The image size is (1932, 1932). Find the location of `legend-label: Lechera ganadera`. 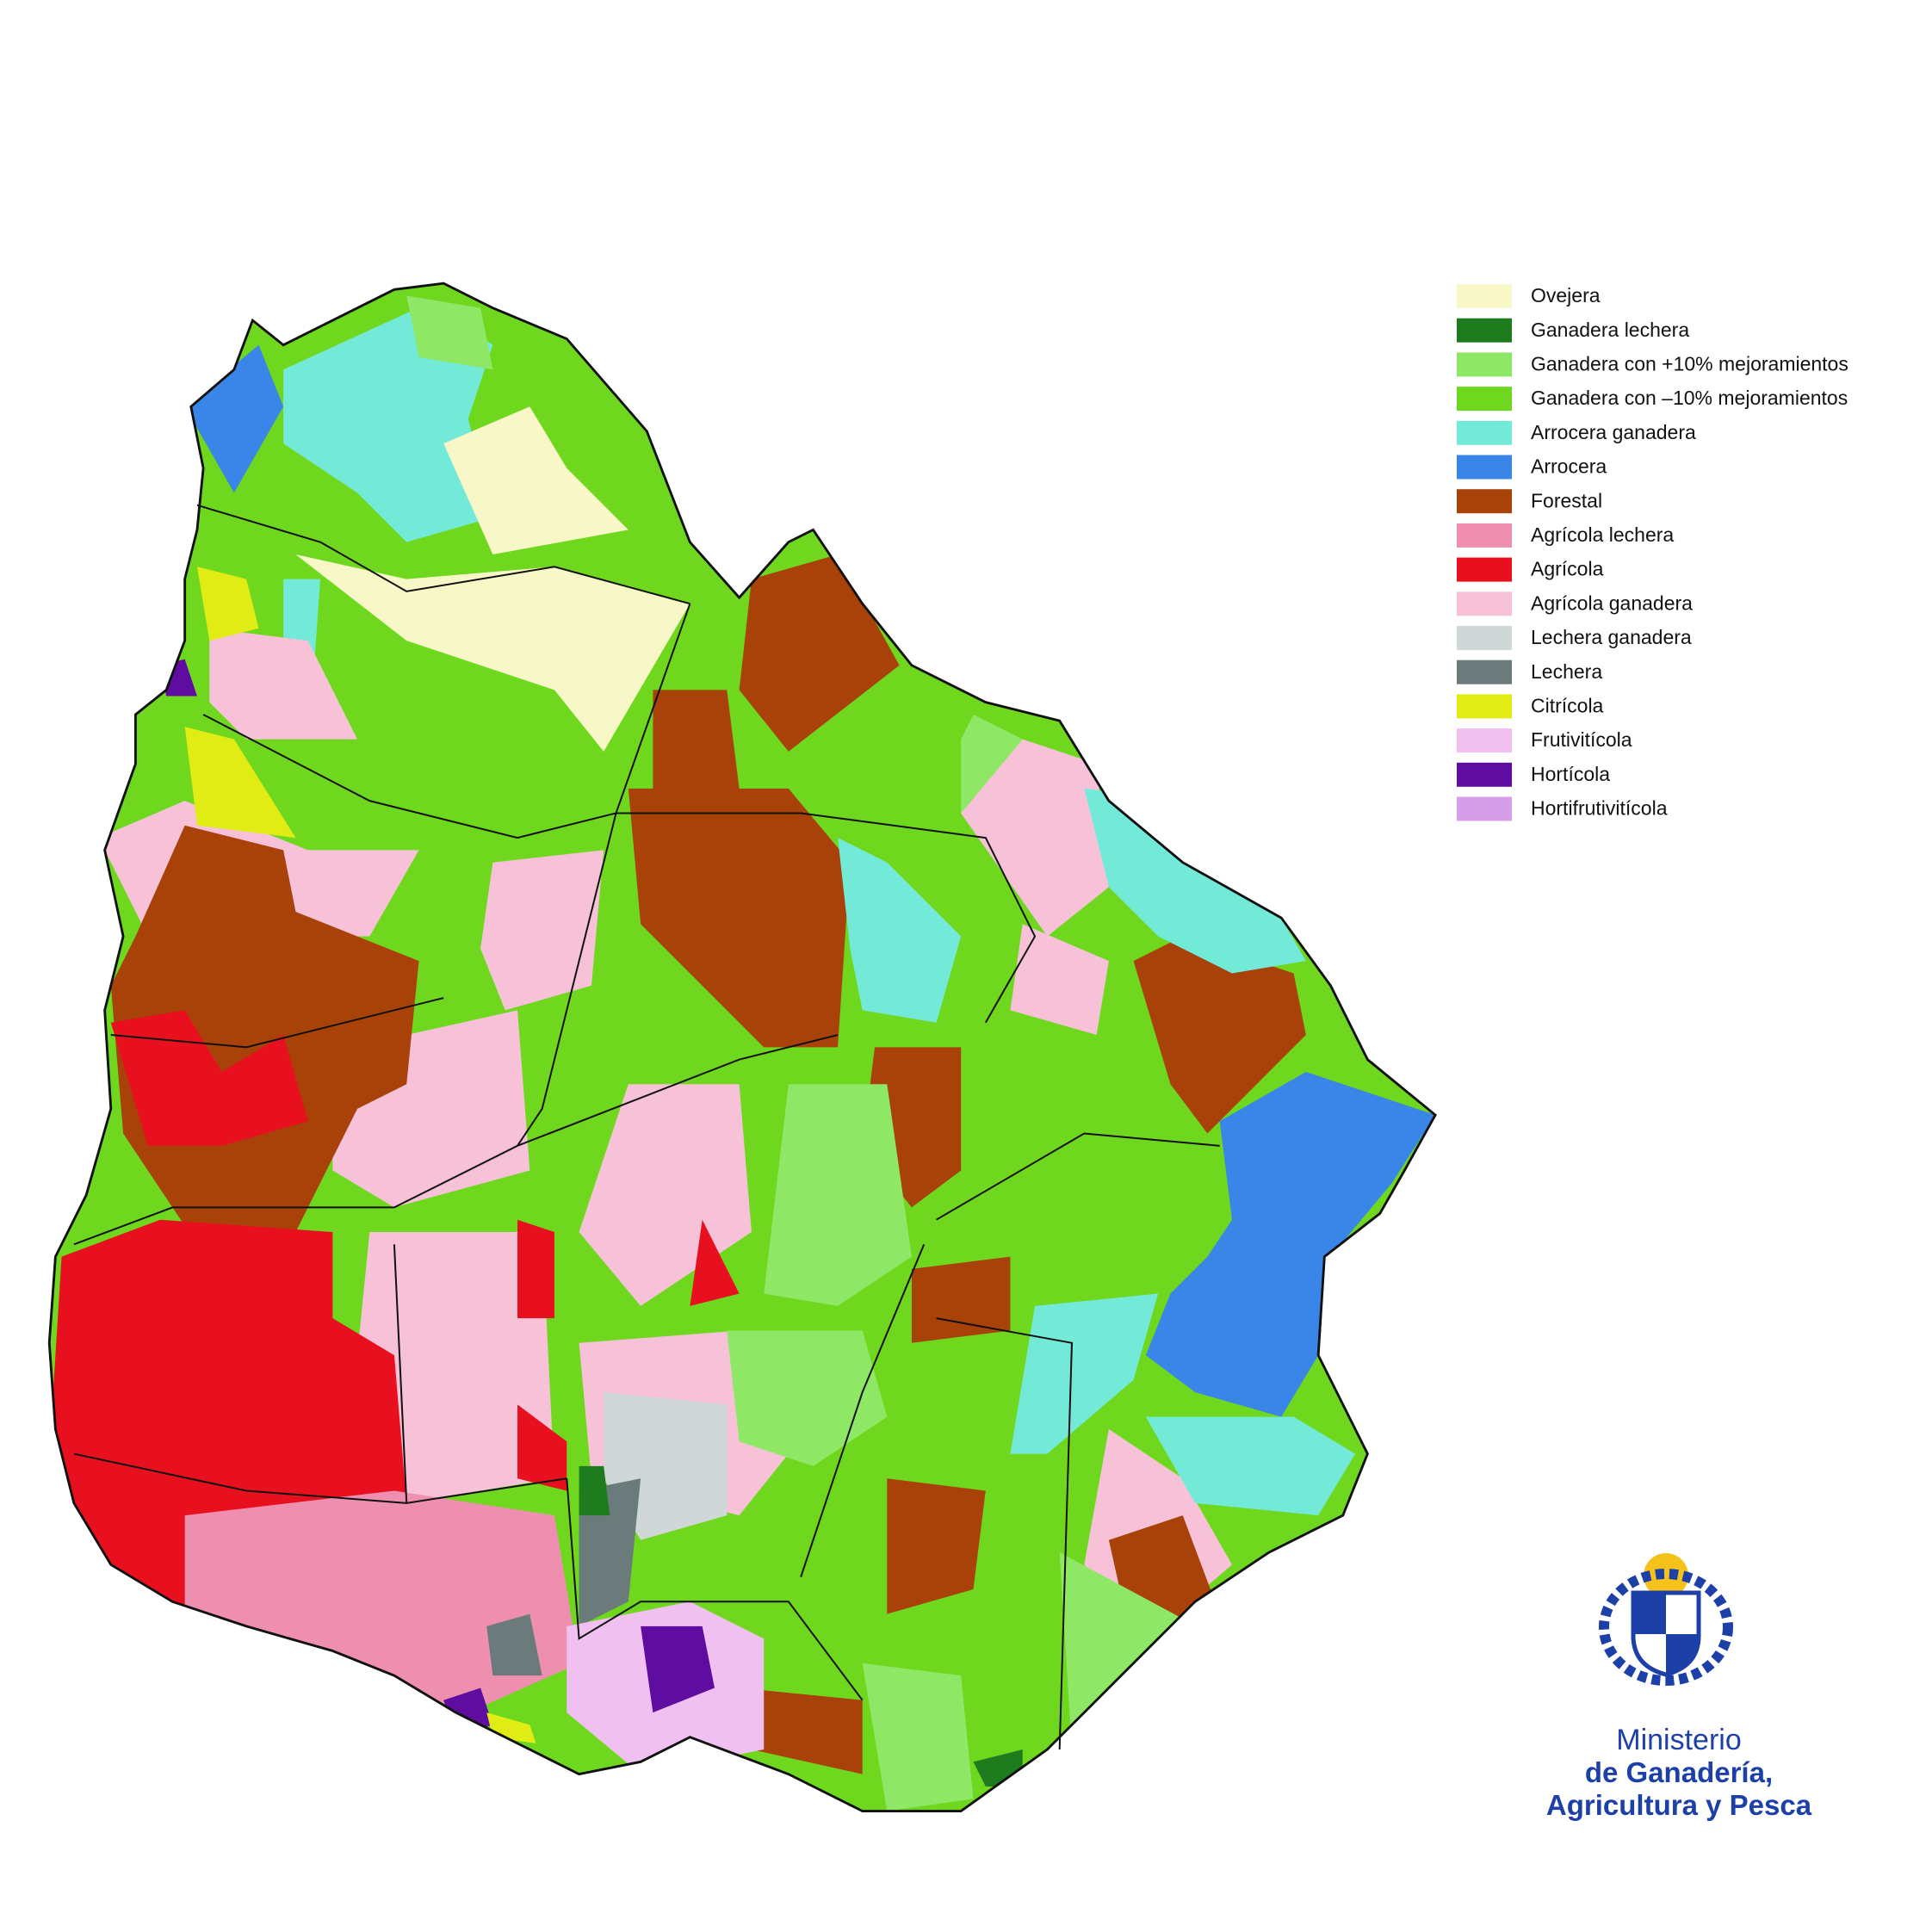

legend-label: Lechera ganadera is located at coordinates (1612, 637).